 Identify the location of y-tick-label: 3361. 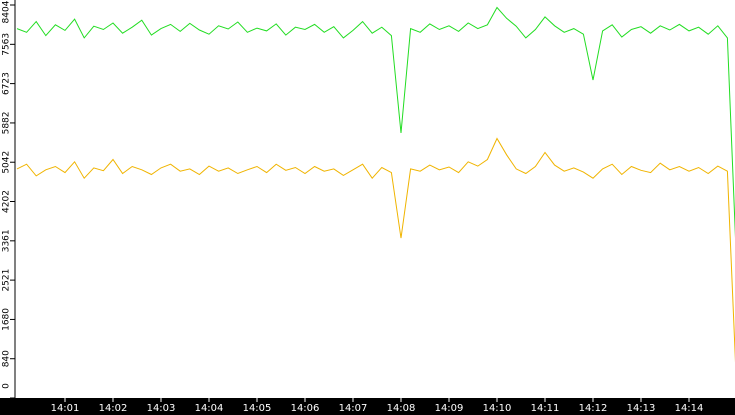
(7, 240).